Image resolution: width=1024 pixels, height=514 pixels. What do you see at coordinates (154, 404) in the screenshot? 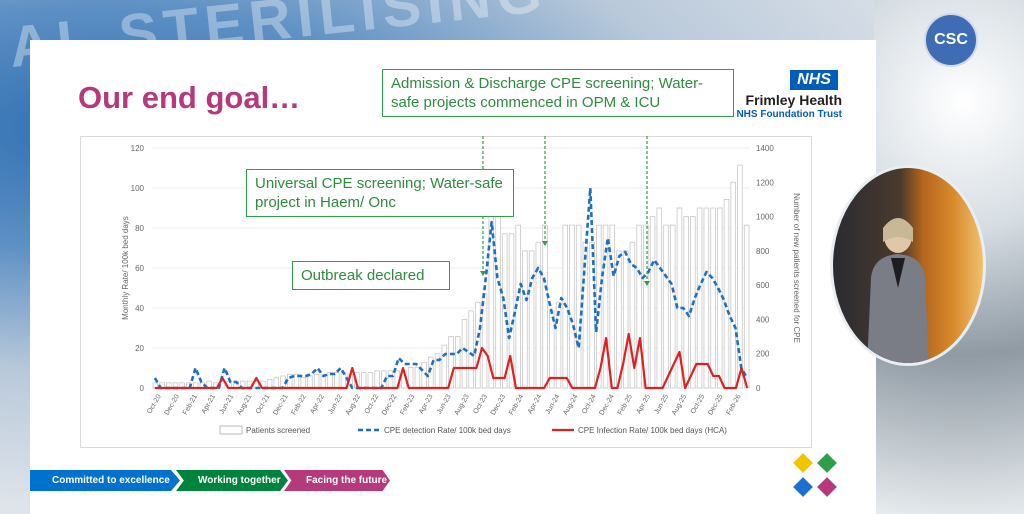
I see `x-tick-label: Oct-20` at bounding box center [154, 404].